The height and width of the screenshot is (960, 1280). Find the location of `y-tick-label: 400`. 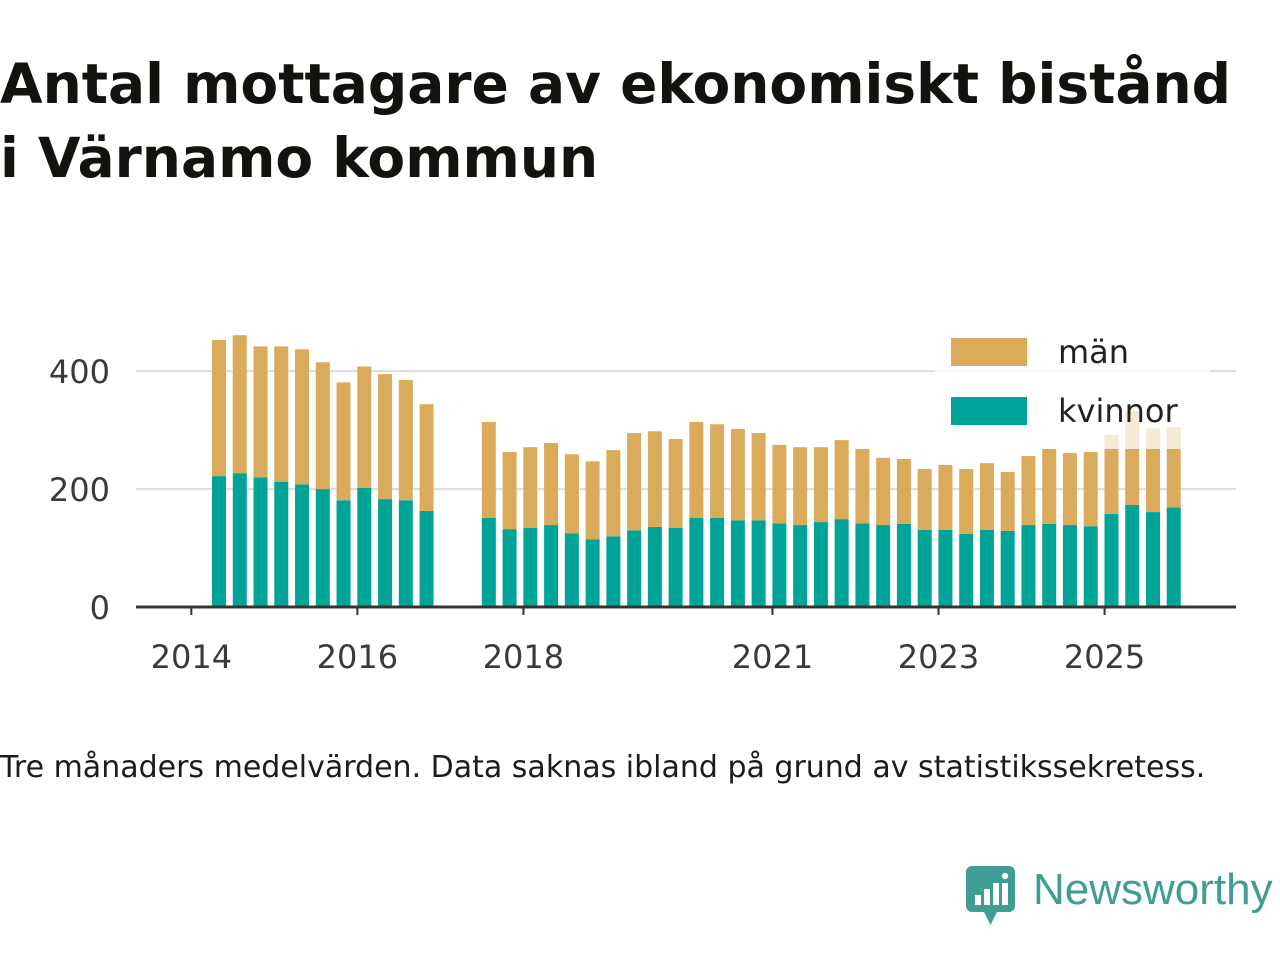

y-tick-label: 400 is located at coordinates (79, 372).